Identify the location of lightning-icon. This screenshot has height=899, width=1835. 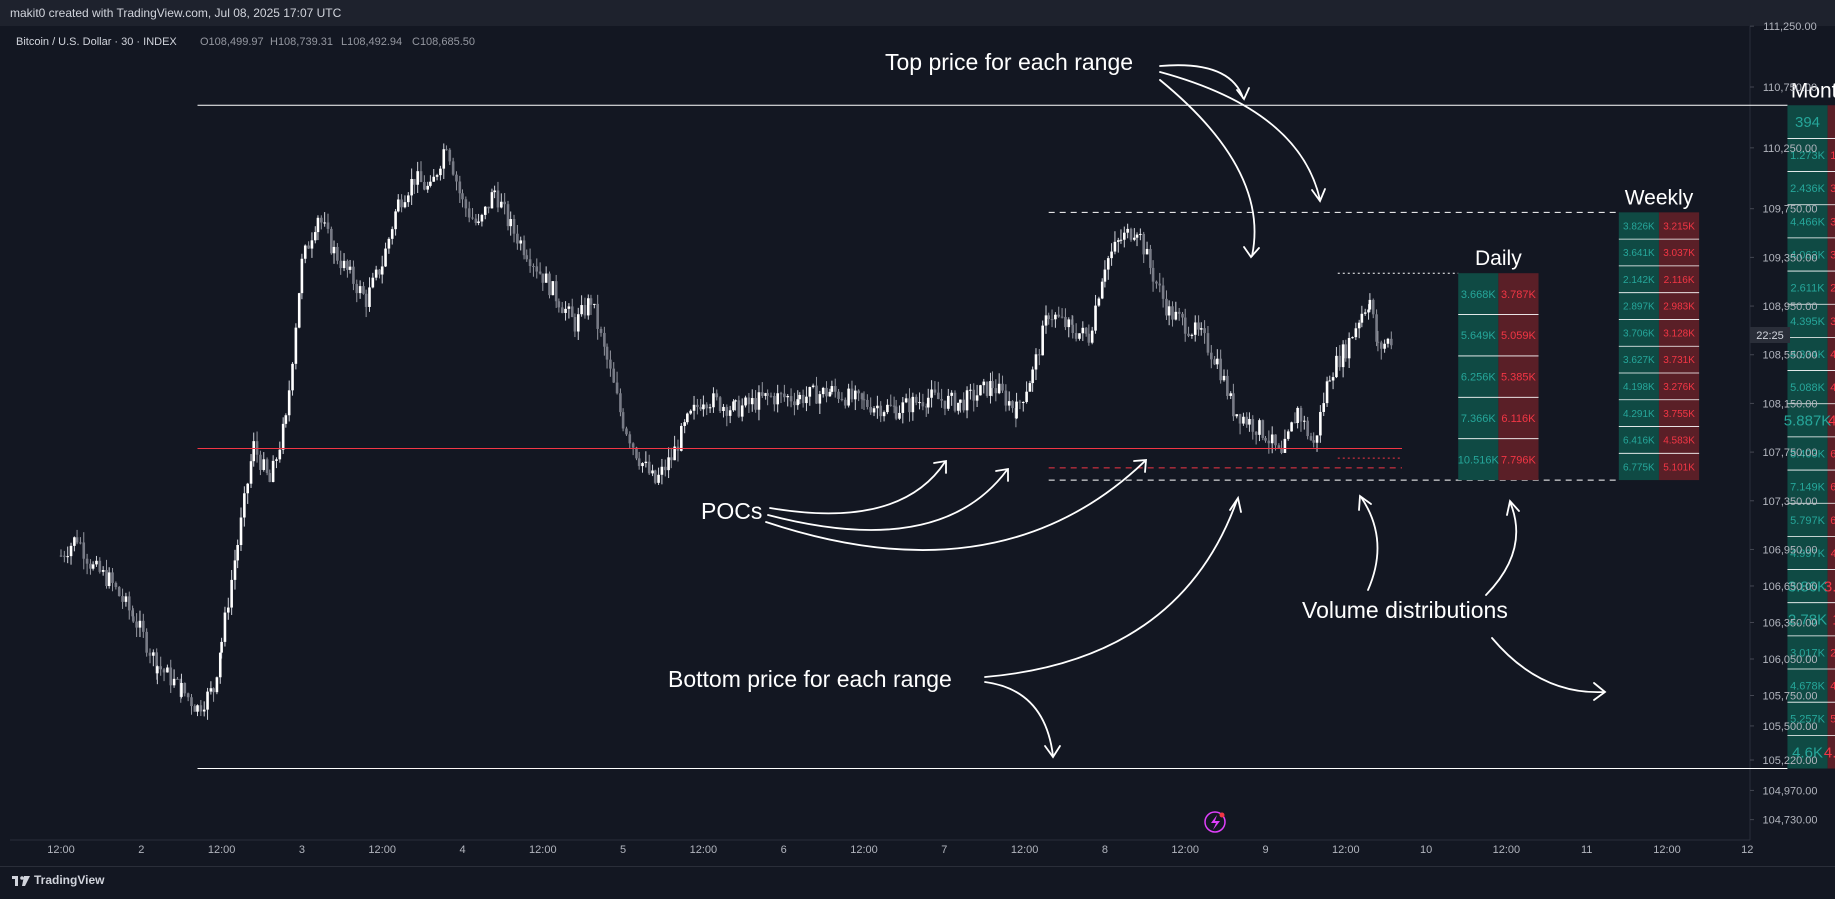
(1215, 822).